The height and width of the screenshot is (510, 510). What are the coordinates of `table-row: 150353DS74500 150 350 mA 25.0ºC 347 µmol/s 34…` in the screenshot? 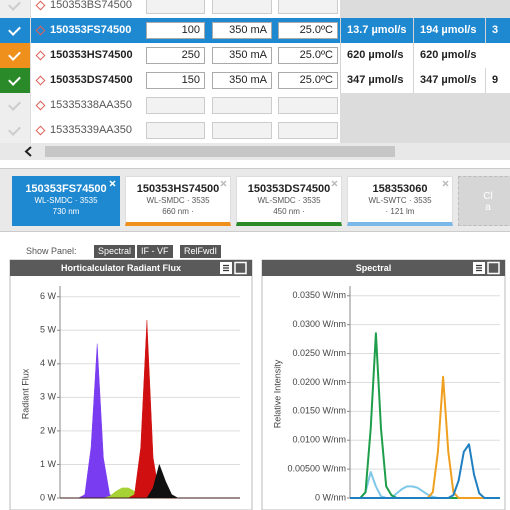 It's located at (255, 81).